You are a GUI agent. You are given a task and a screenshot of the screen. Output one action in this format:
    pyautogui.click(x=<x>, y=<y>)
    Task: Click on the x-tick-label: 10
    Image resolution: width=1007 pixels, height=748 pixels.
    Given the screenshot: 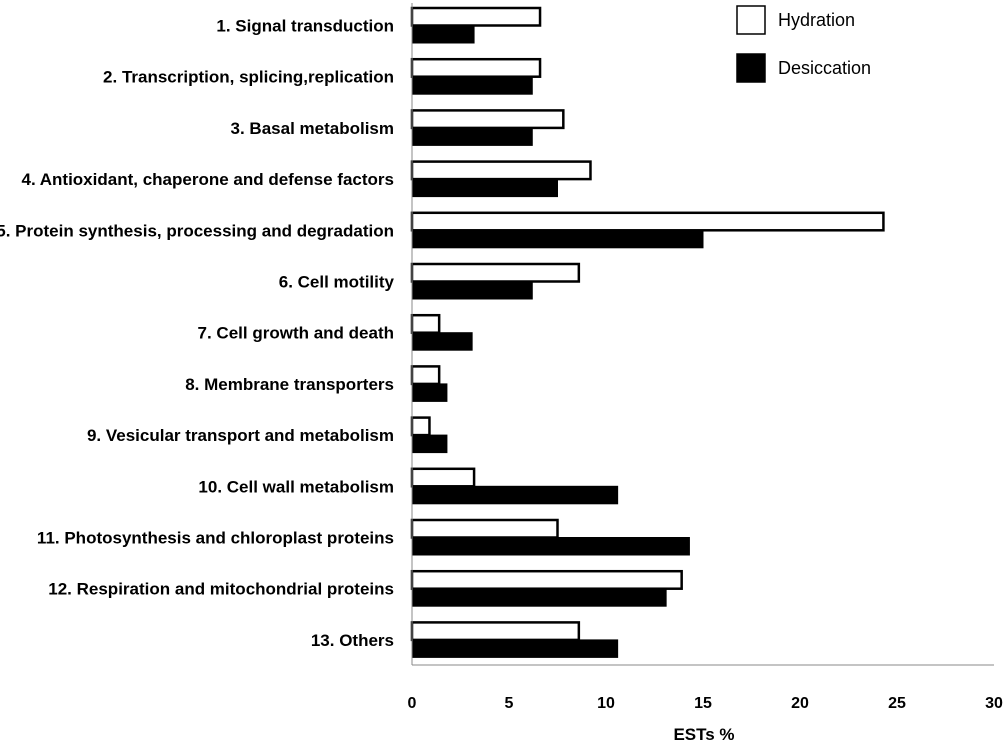 What is the action you would take?
    pyautogui.click(x=606, y=703)
    